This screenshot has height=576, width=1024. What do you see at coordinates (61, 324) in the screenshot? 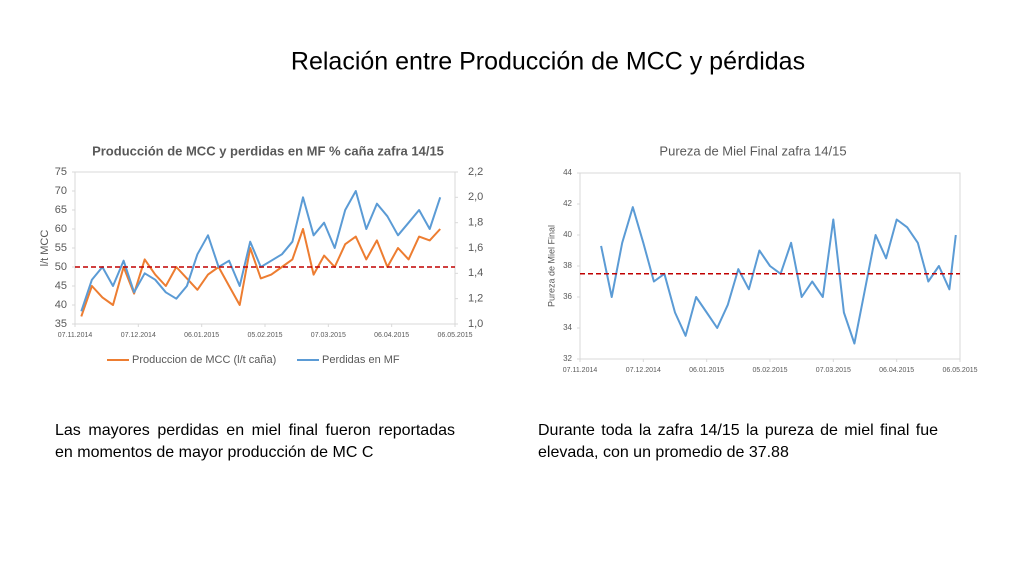
I see `y-tick-label: 35` at bounding box center [61, 324].